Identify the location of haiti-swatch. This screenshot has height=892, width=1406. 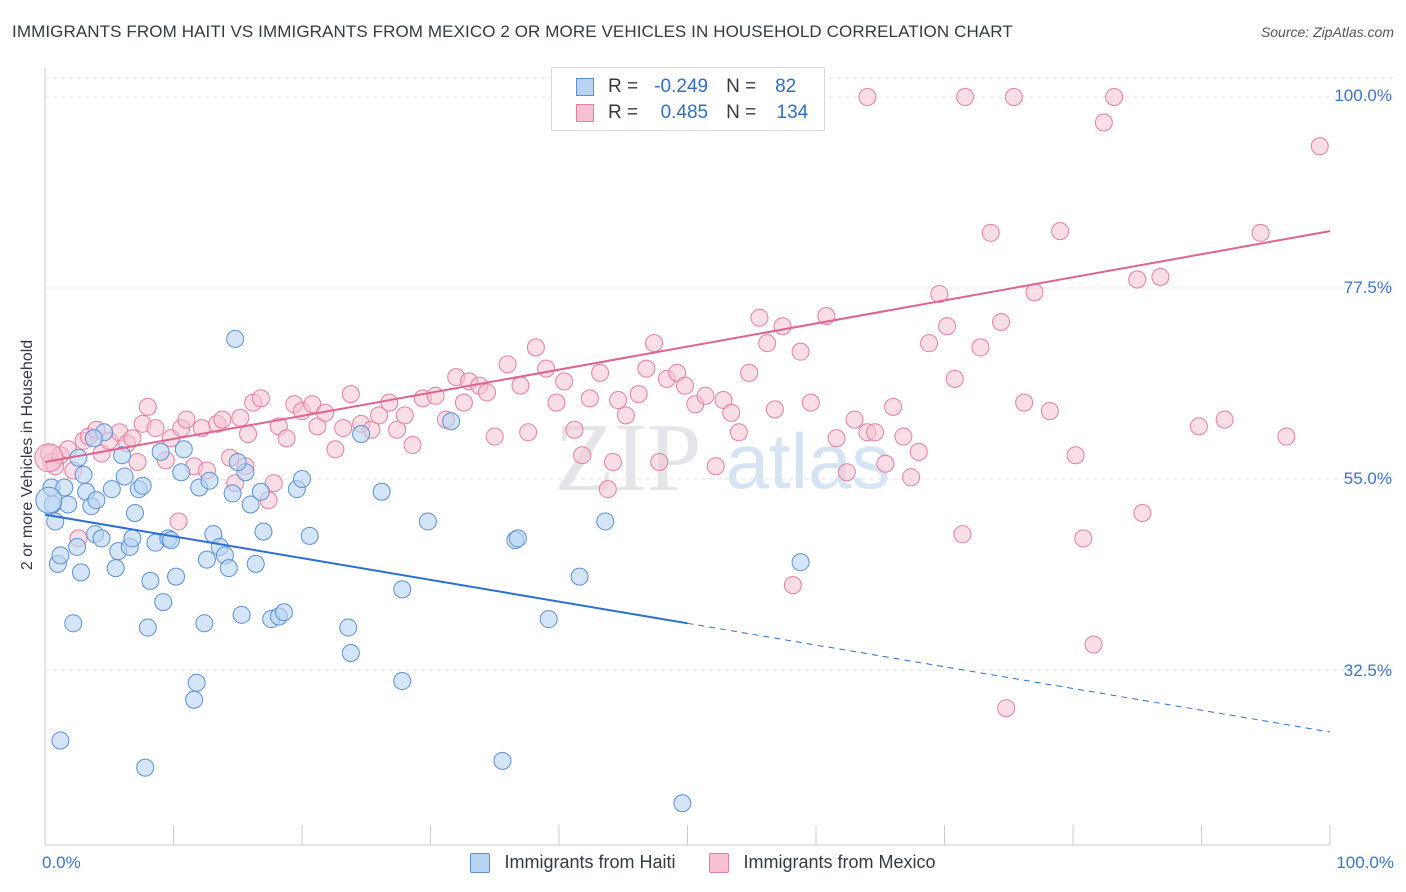
(585, 87).